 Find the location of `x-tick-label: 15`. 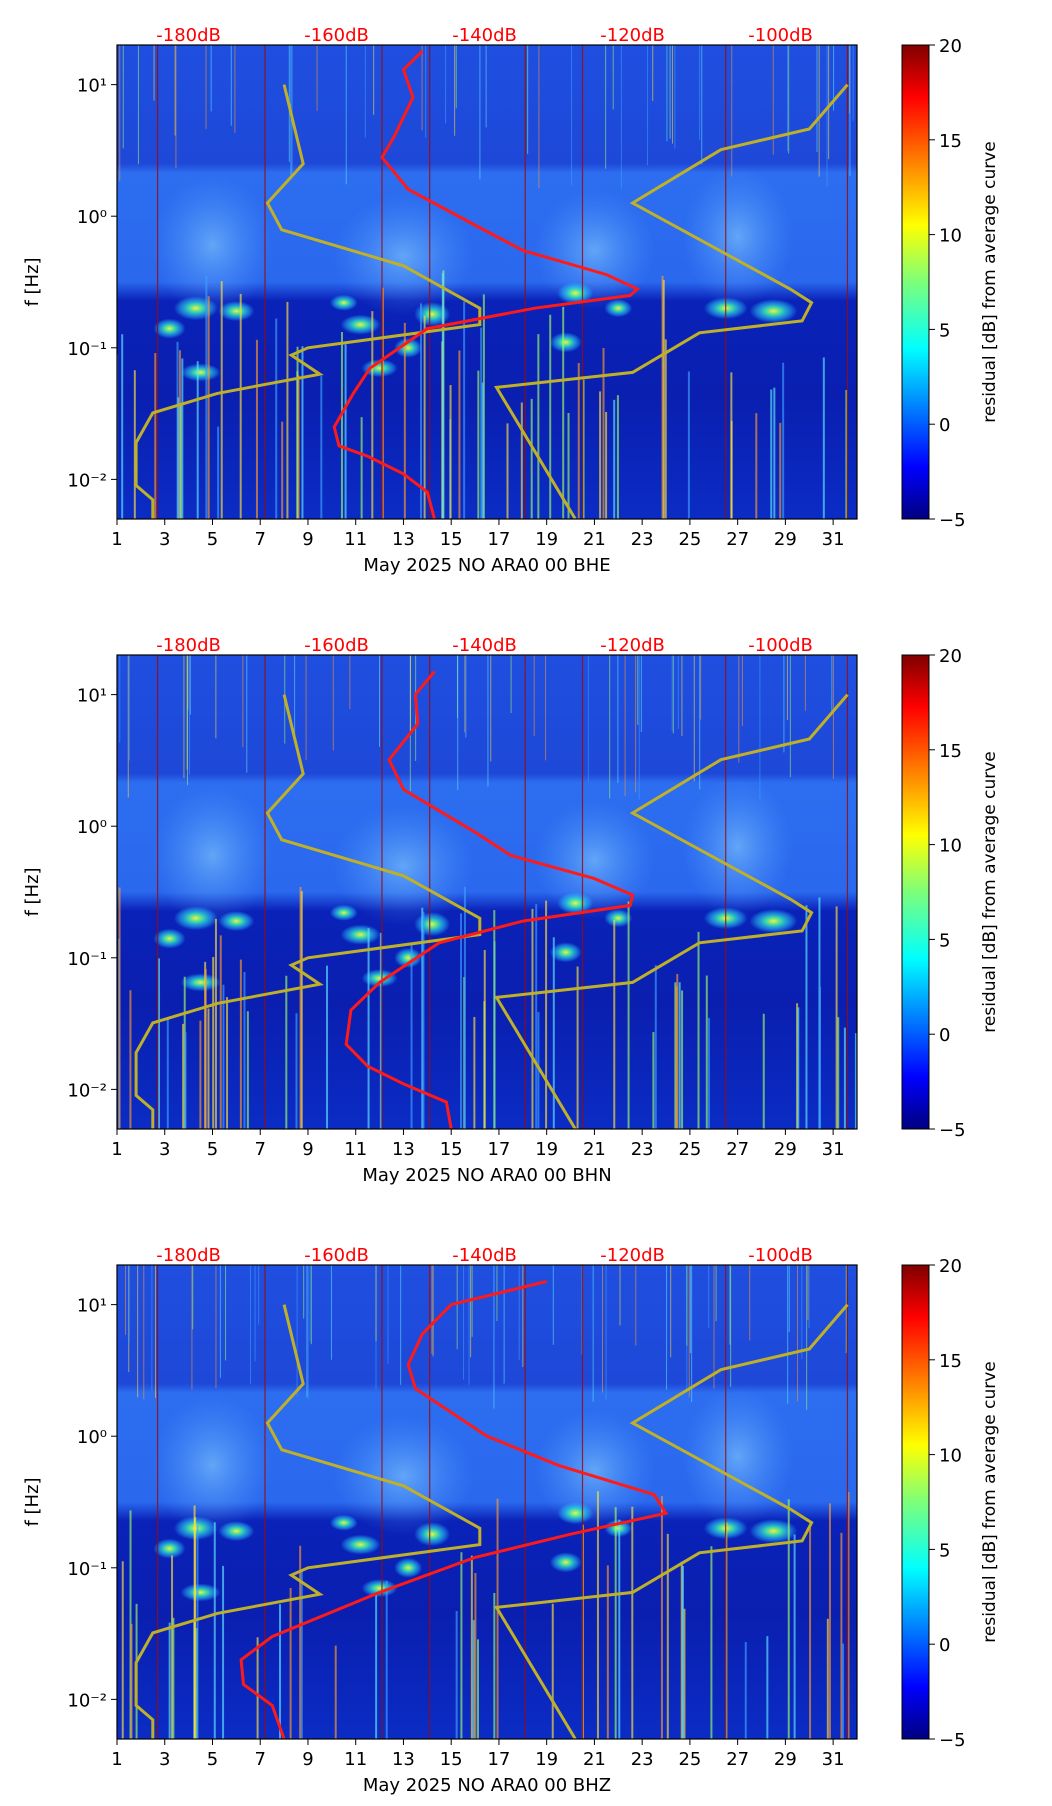

x-tick-label: 15 is located at coordinates (451, 1759).